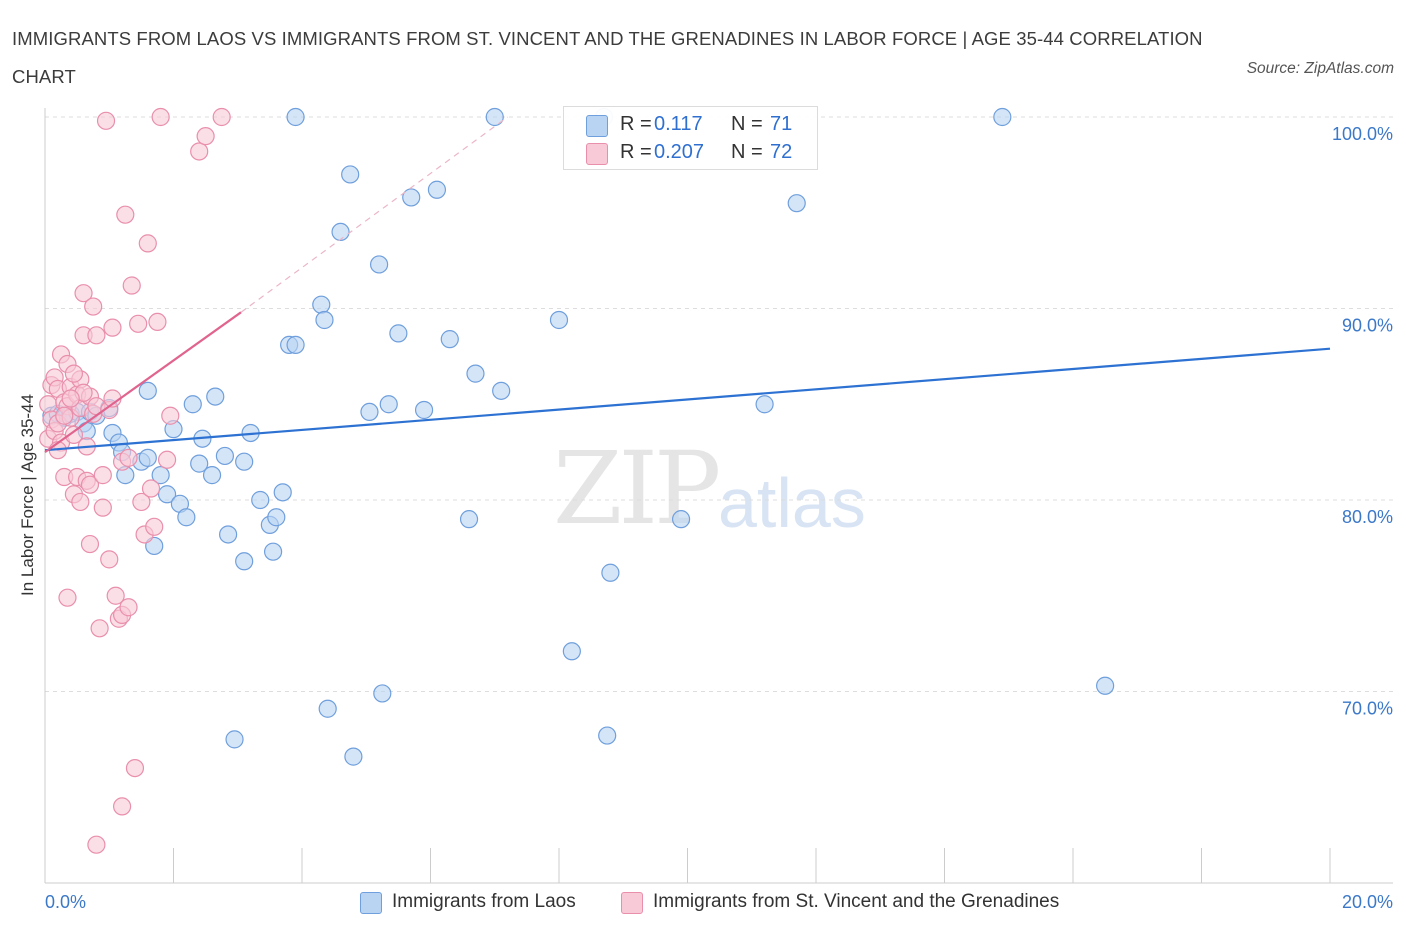  I want to click on n-value: 72, so click(781, 152).